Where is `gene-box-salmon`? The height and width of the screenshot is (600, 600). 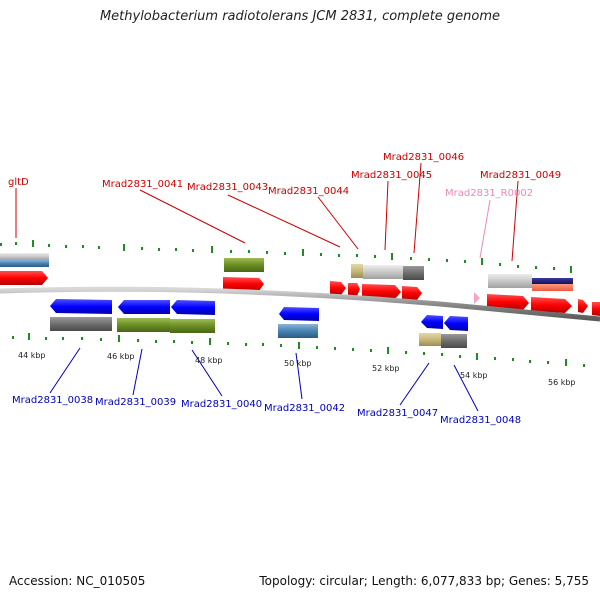 gene-box-salmon is located at coordinates (552, 287).